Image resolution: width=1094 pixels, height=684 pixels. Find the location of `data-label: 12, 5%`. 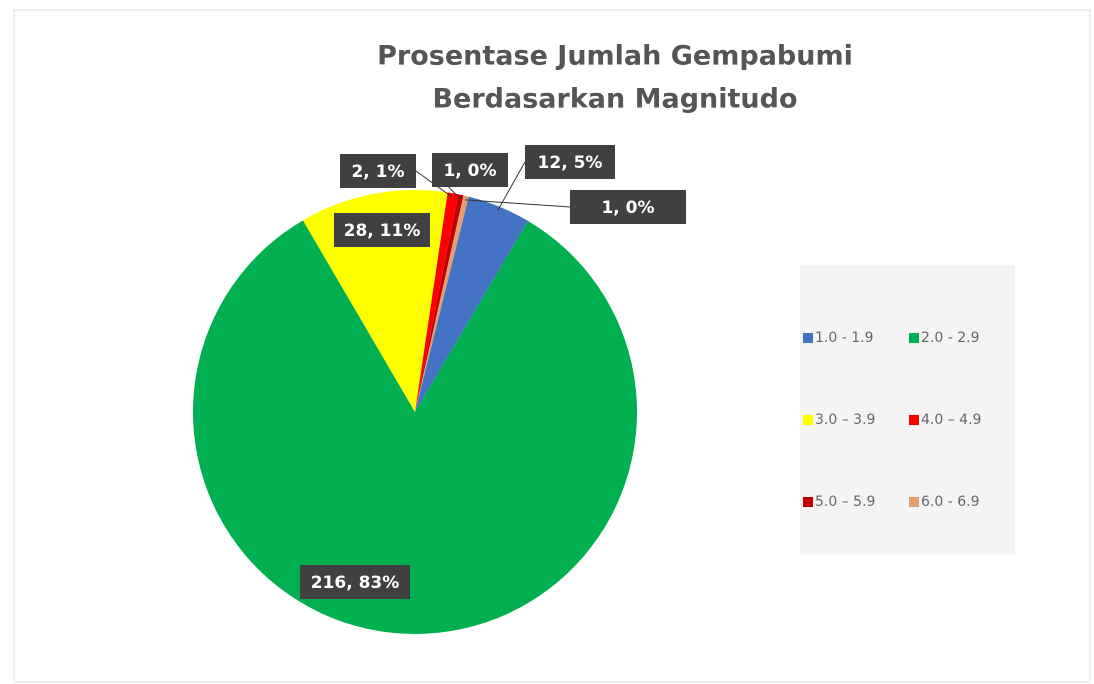

data-label: 12, 5% is located at coordinates (570, 163).